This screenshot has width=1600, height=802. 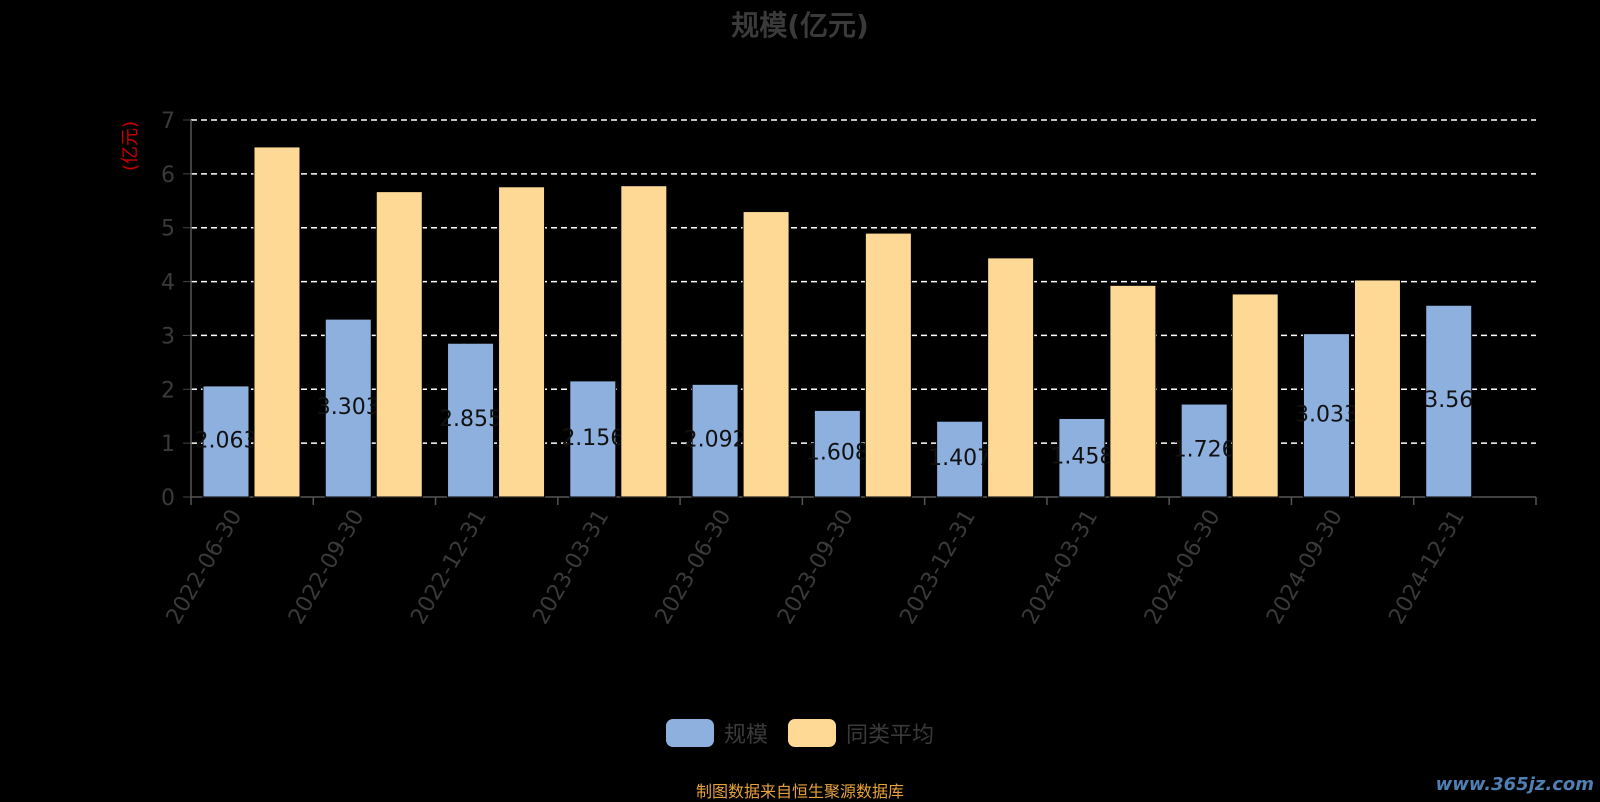 I want to click on x-tick-label-2024-12-31: 2024-12-31, so click(x=1427, y=567).